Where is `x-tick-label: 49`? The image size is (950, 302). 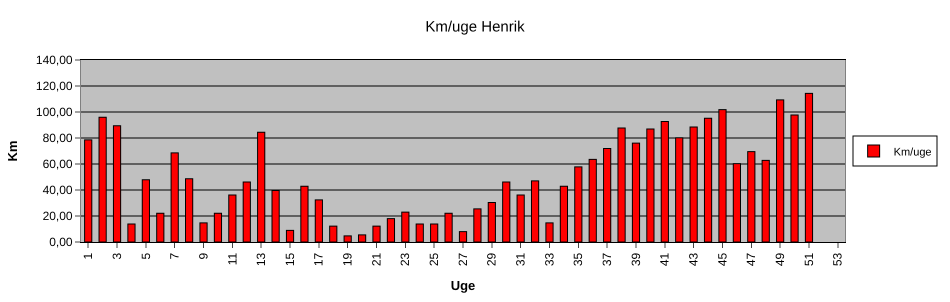
x-tick-label: 49 is located at coordinates (780, 259).